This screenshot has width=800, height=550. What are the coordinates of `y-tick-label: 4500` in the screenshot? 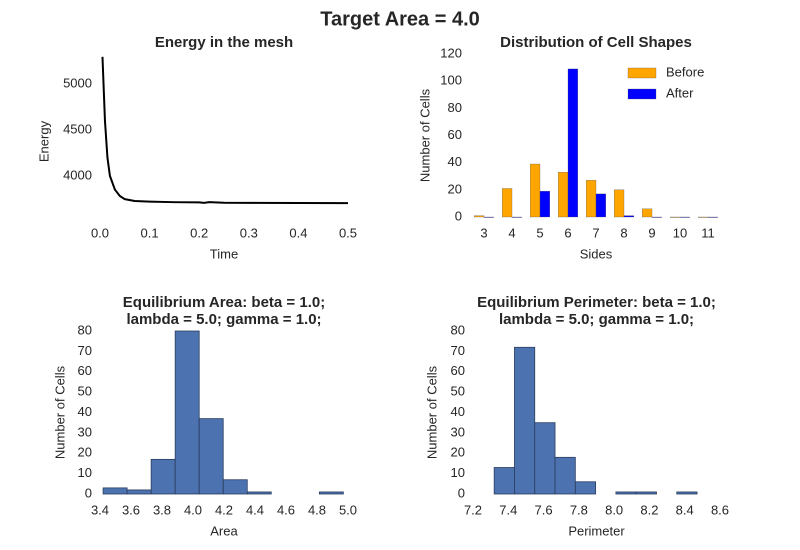 It's located at (77, 128).